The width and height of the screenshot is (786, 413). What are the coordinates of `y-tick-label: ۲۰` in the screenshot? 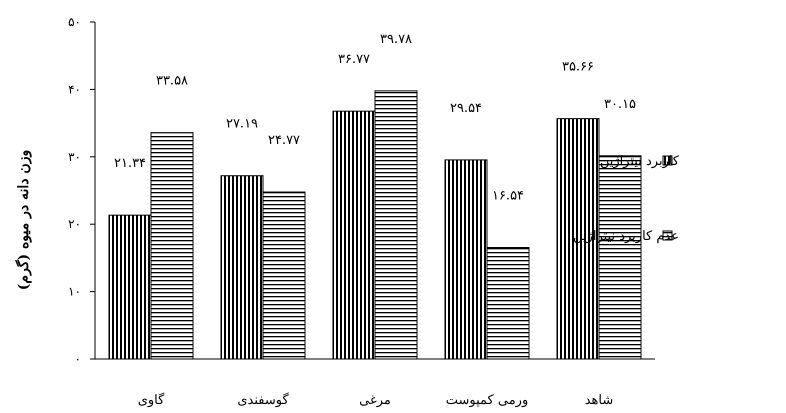 It's located at (74, 224).